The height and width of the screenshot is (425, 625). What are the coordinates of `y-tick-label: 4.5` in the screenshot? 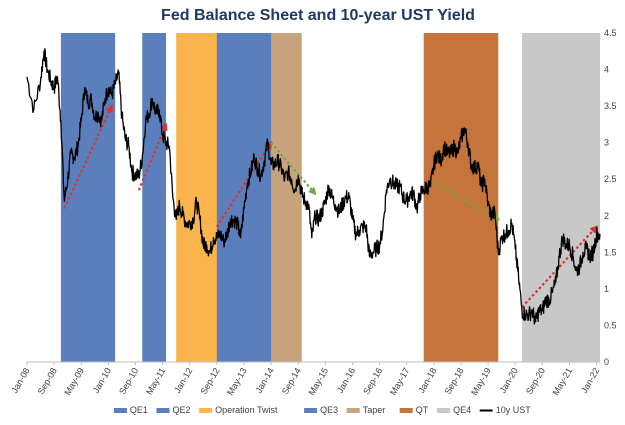 It's located at (610, 33).